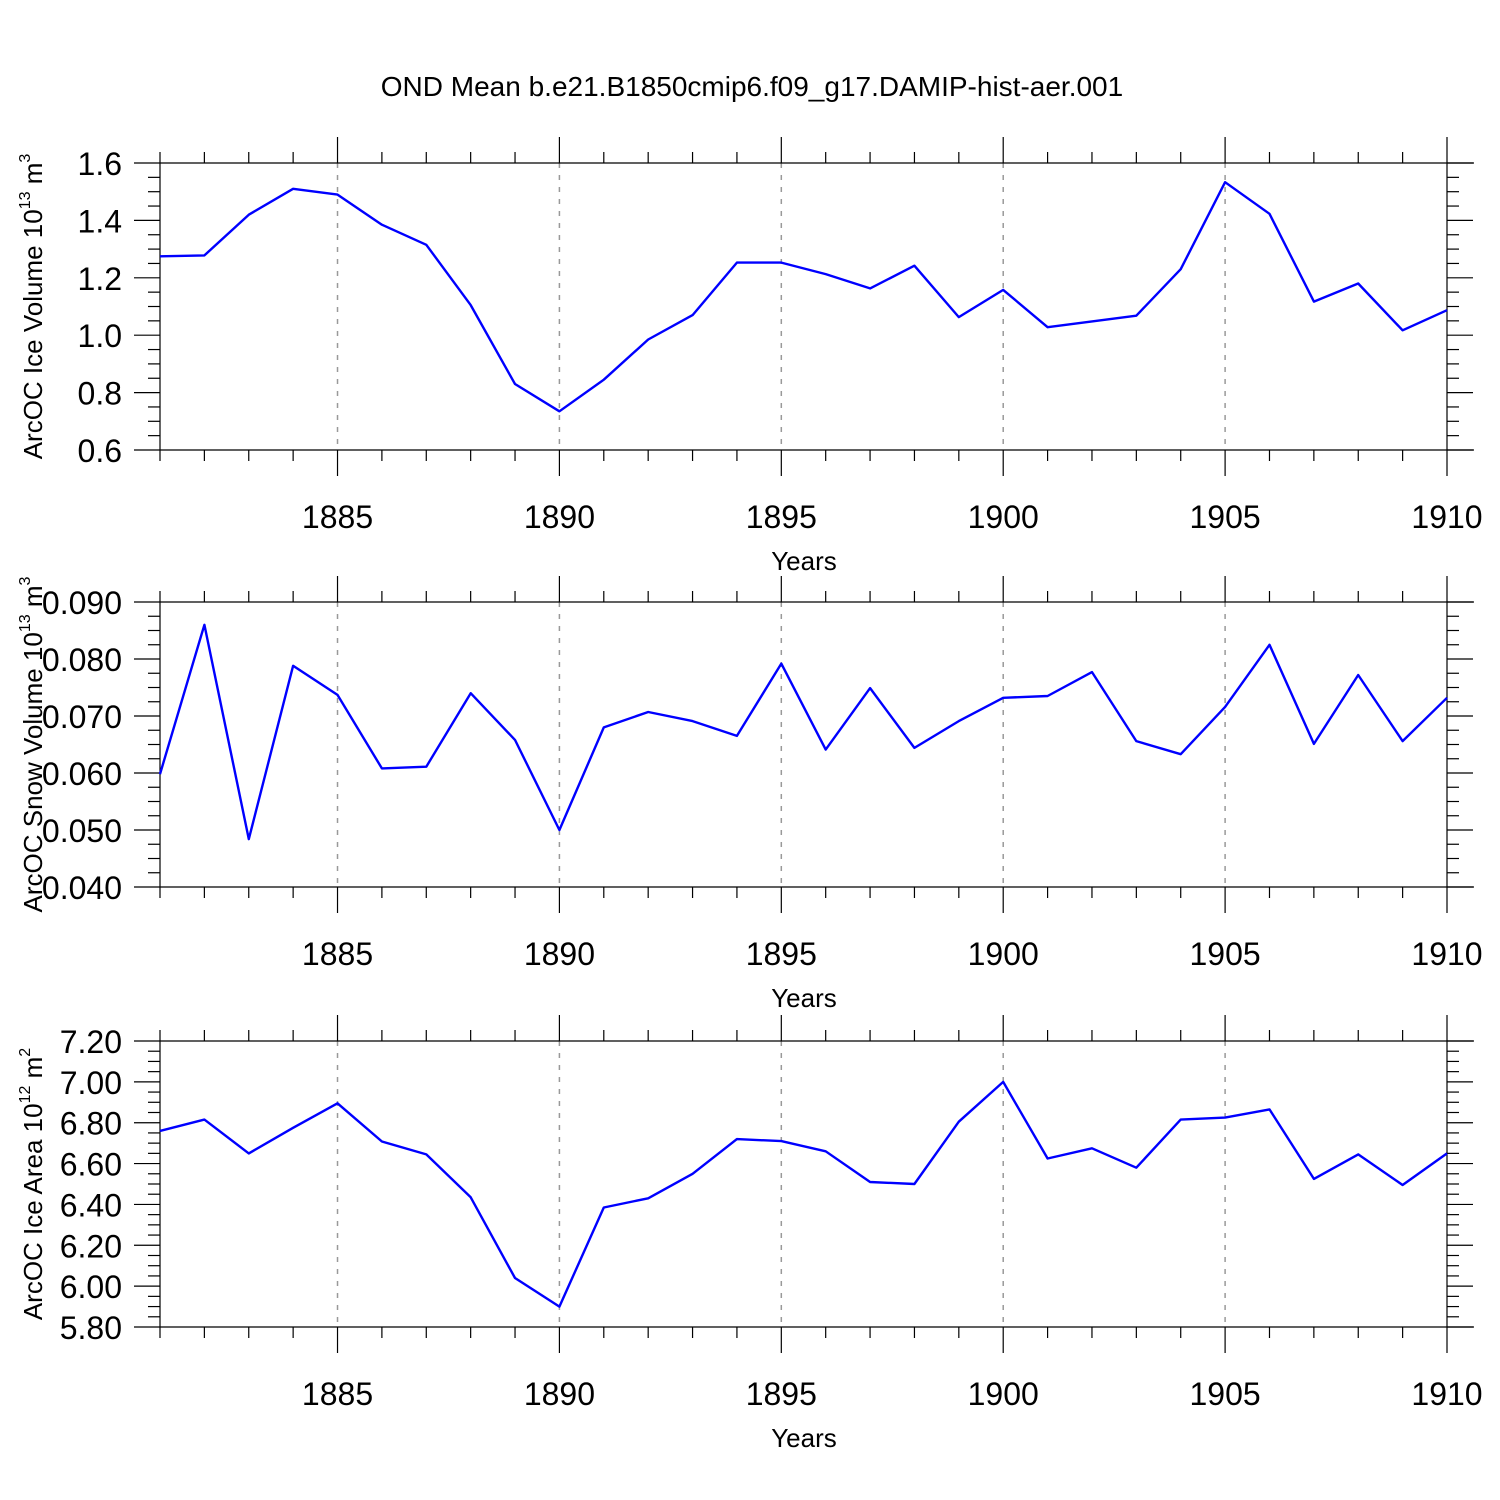 The width and height of the screenshot is (1500, 1500). What do you see at coordinates (82, 888) in the screenshot?
I see `y-tick-label: 0.040` at bounding box center [82, 888].